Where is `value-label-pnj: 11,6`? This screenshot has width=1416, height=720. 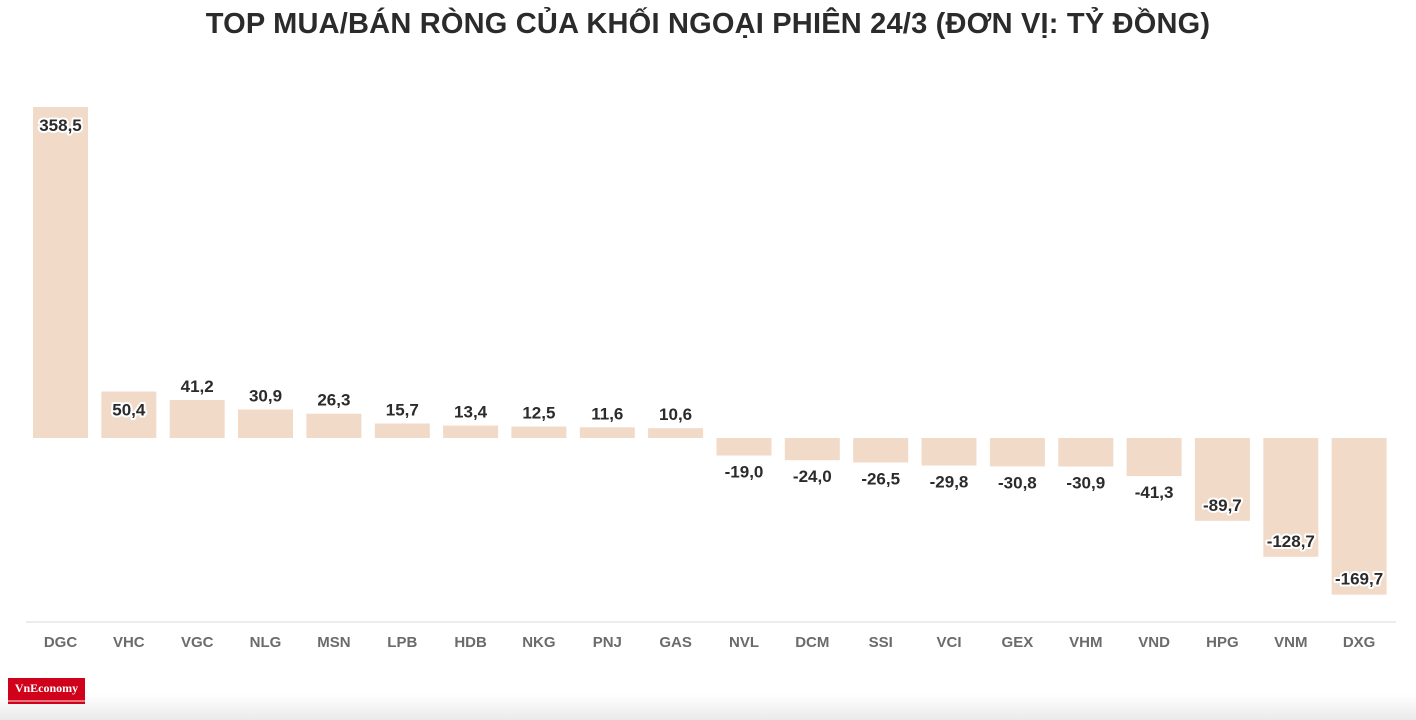
value-label-pnj: 11,6 is located at coordinates (607, 413).